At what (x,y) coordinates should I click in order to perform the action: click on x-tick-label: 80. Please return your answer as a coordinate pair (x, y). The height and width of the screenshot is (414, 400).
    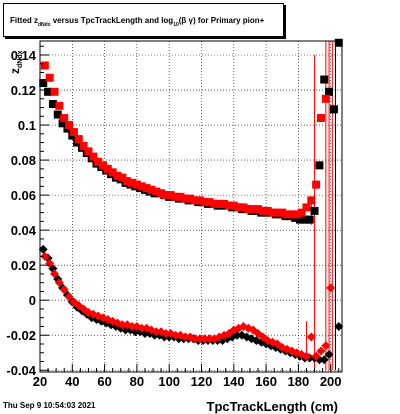
    Looking at the image, I should click on (137, 381).